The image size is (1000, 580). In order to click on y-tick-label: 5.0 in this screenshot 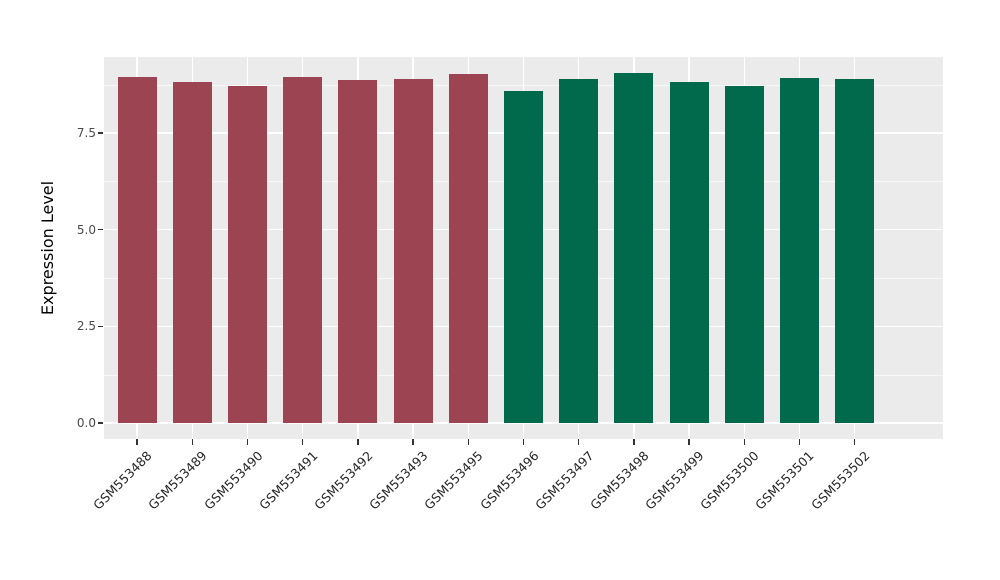, I will do `click(86, 229)`.